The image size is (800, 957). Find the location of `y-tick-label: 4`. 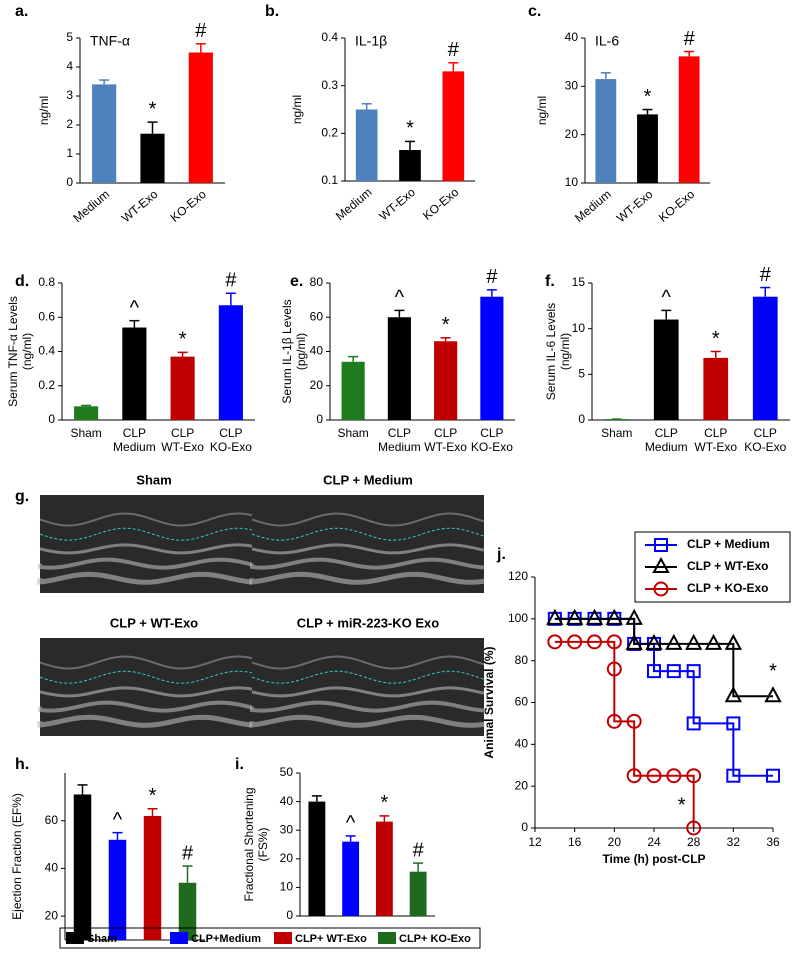

y-tick-label: 4 is located at coordinates (69, 66).